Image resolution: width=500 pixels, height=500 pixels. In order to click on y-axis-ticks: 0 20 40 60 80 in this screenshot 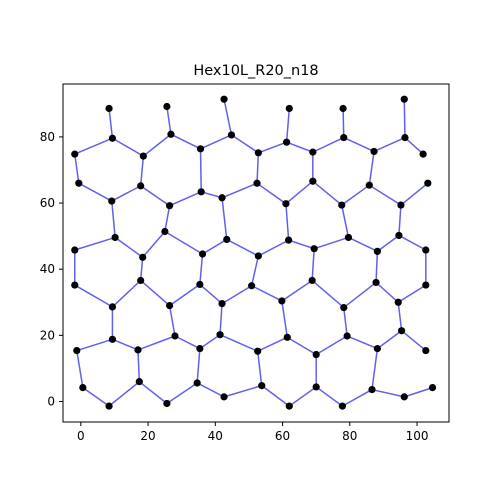, I will do `click(51, 269)`.